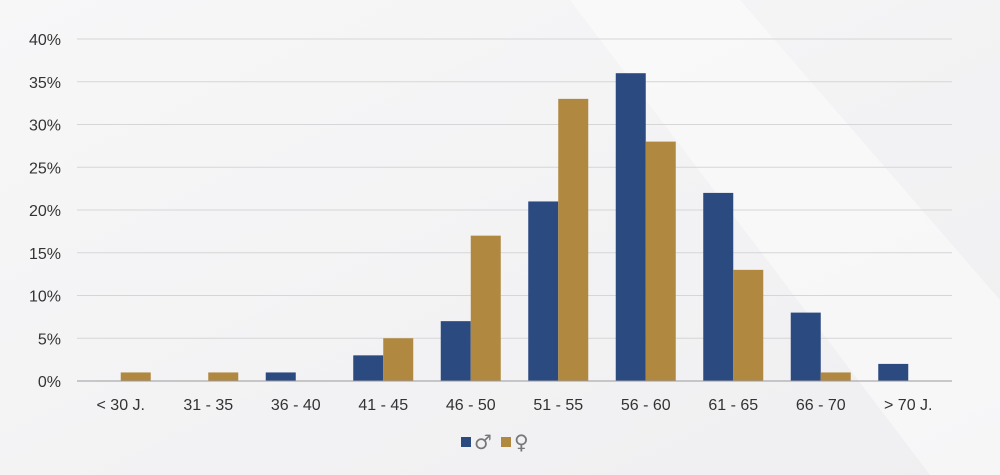 This screenshot has width=1000, height=475. I want to click on x-tick-label: 36 - 40, so click(296, 405).